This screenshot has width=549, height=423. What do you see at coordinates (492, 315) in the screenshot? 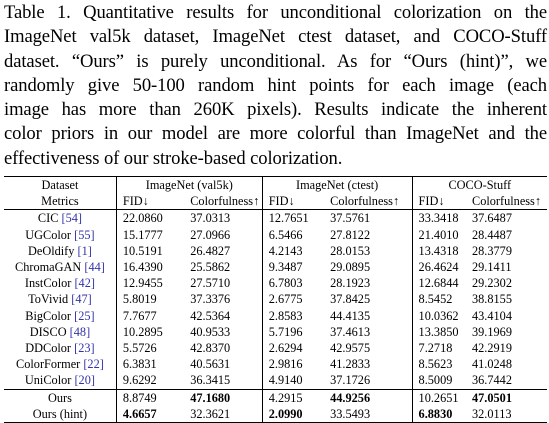
I see `colorfulness-value: 43.4104` at bounding box center [492, 315].